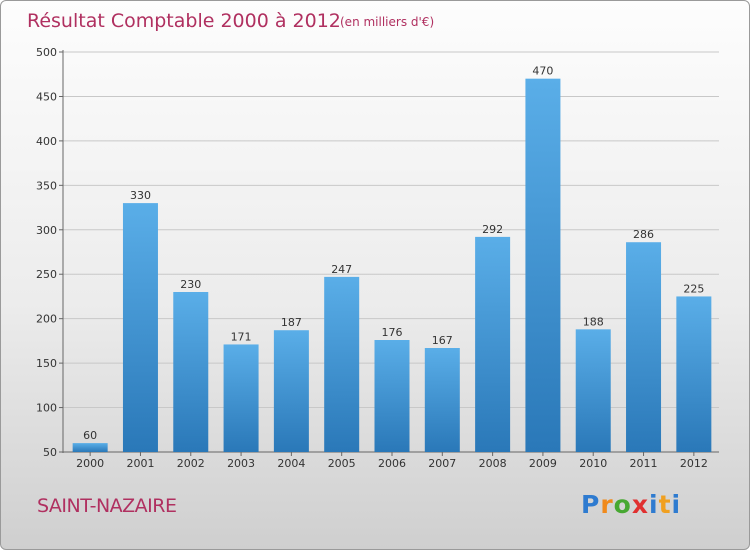 Image resolution: width=750 pixels, height=550 pixels. Describe the element at coordinates (140, 463) in the screenshot. I see `x-tick-label: 2001` at that location.